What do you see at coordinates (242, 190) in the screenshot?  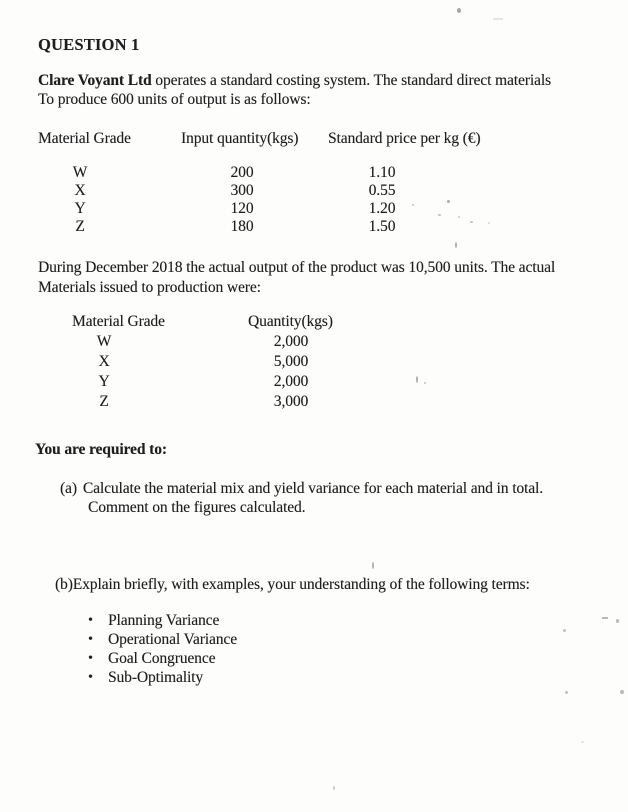 I see `input-qty-cell: 300` at bounding box center [242, 190].